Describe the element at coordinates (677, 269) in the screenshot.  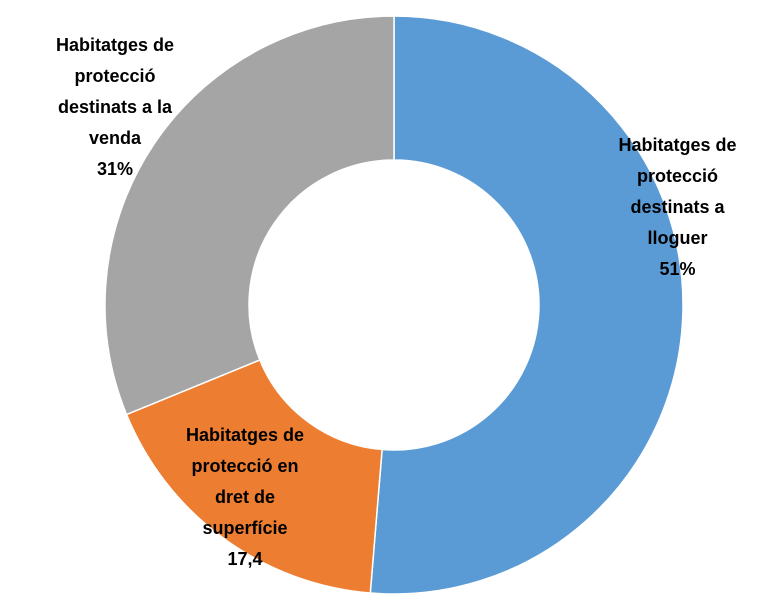
I see `value-label: 51%` at that location.